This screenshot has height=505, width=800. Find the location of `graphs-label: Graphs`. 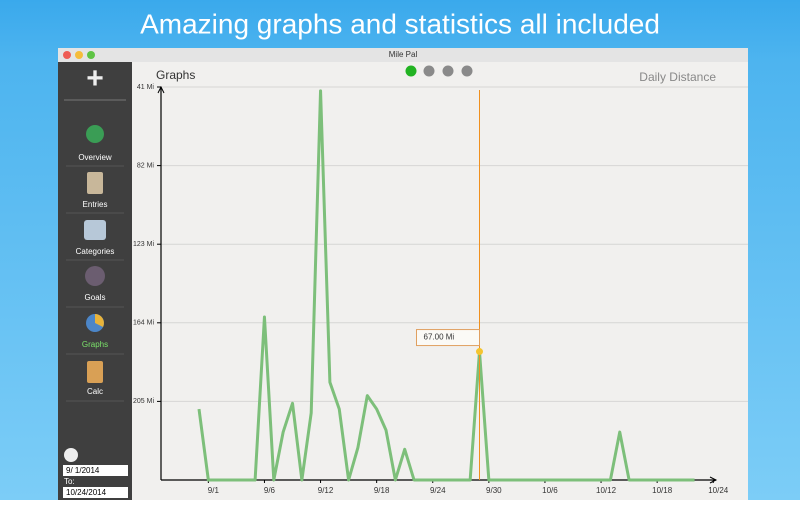

graphs-label: Graphs is located at coordinates (95, 344).